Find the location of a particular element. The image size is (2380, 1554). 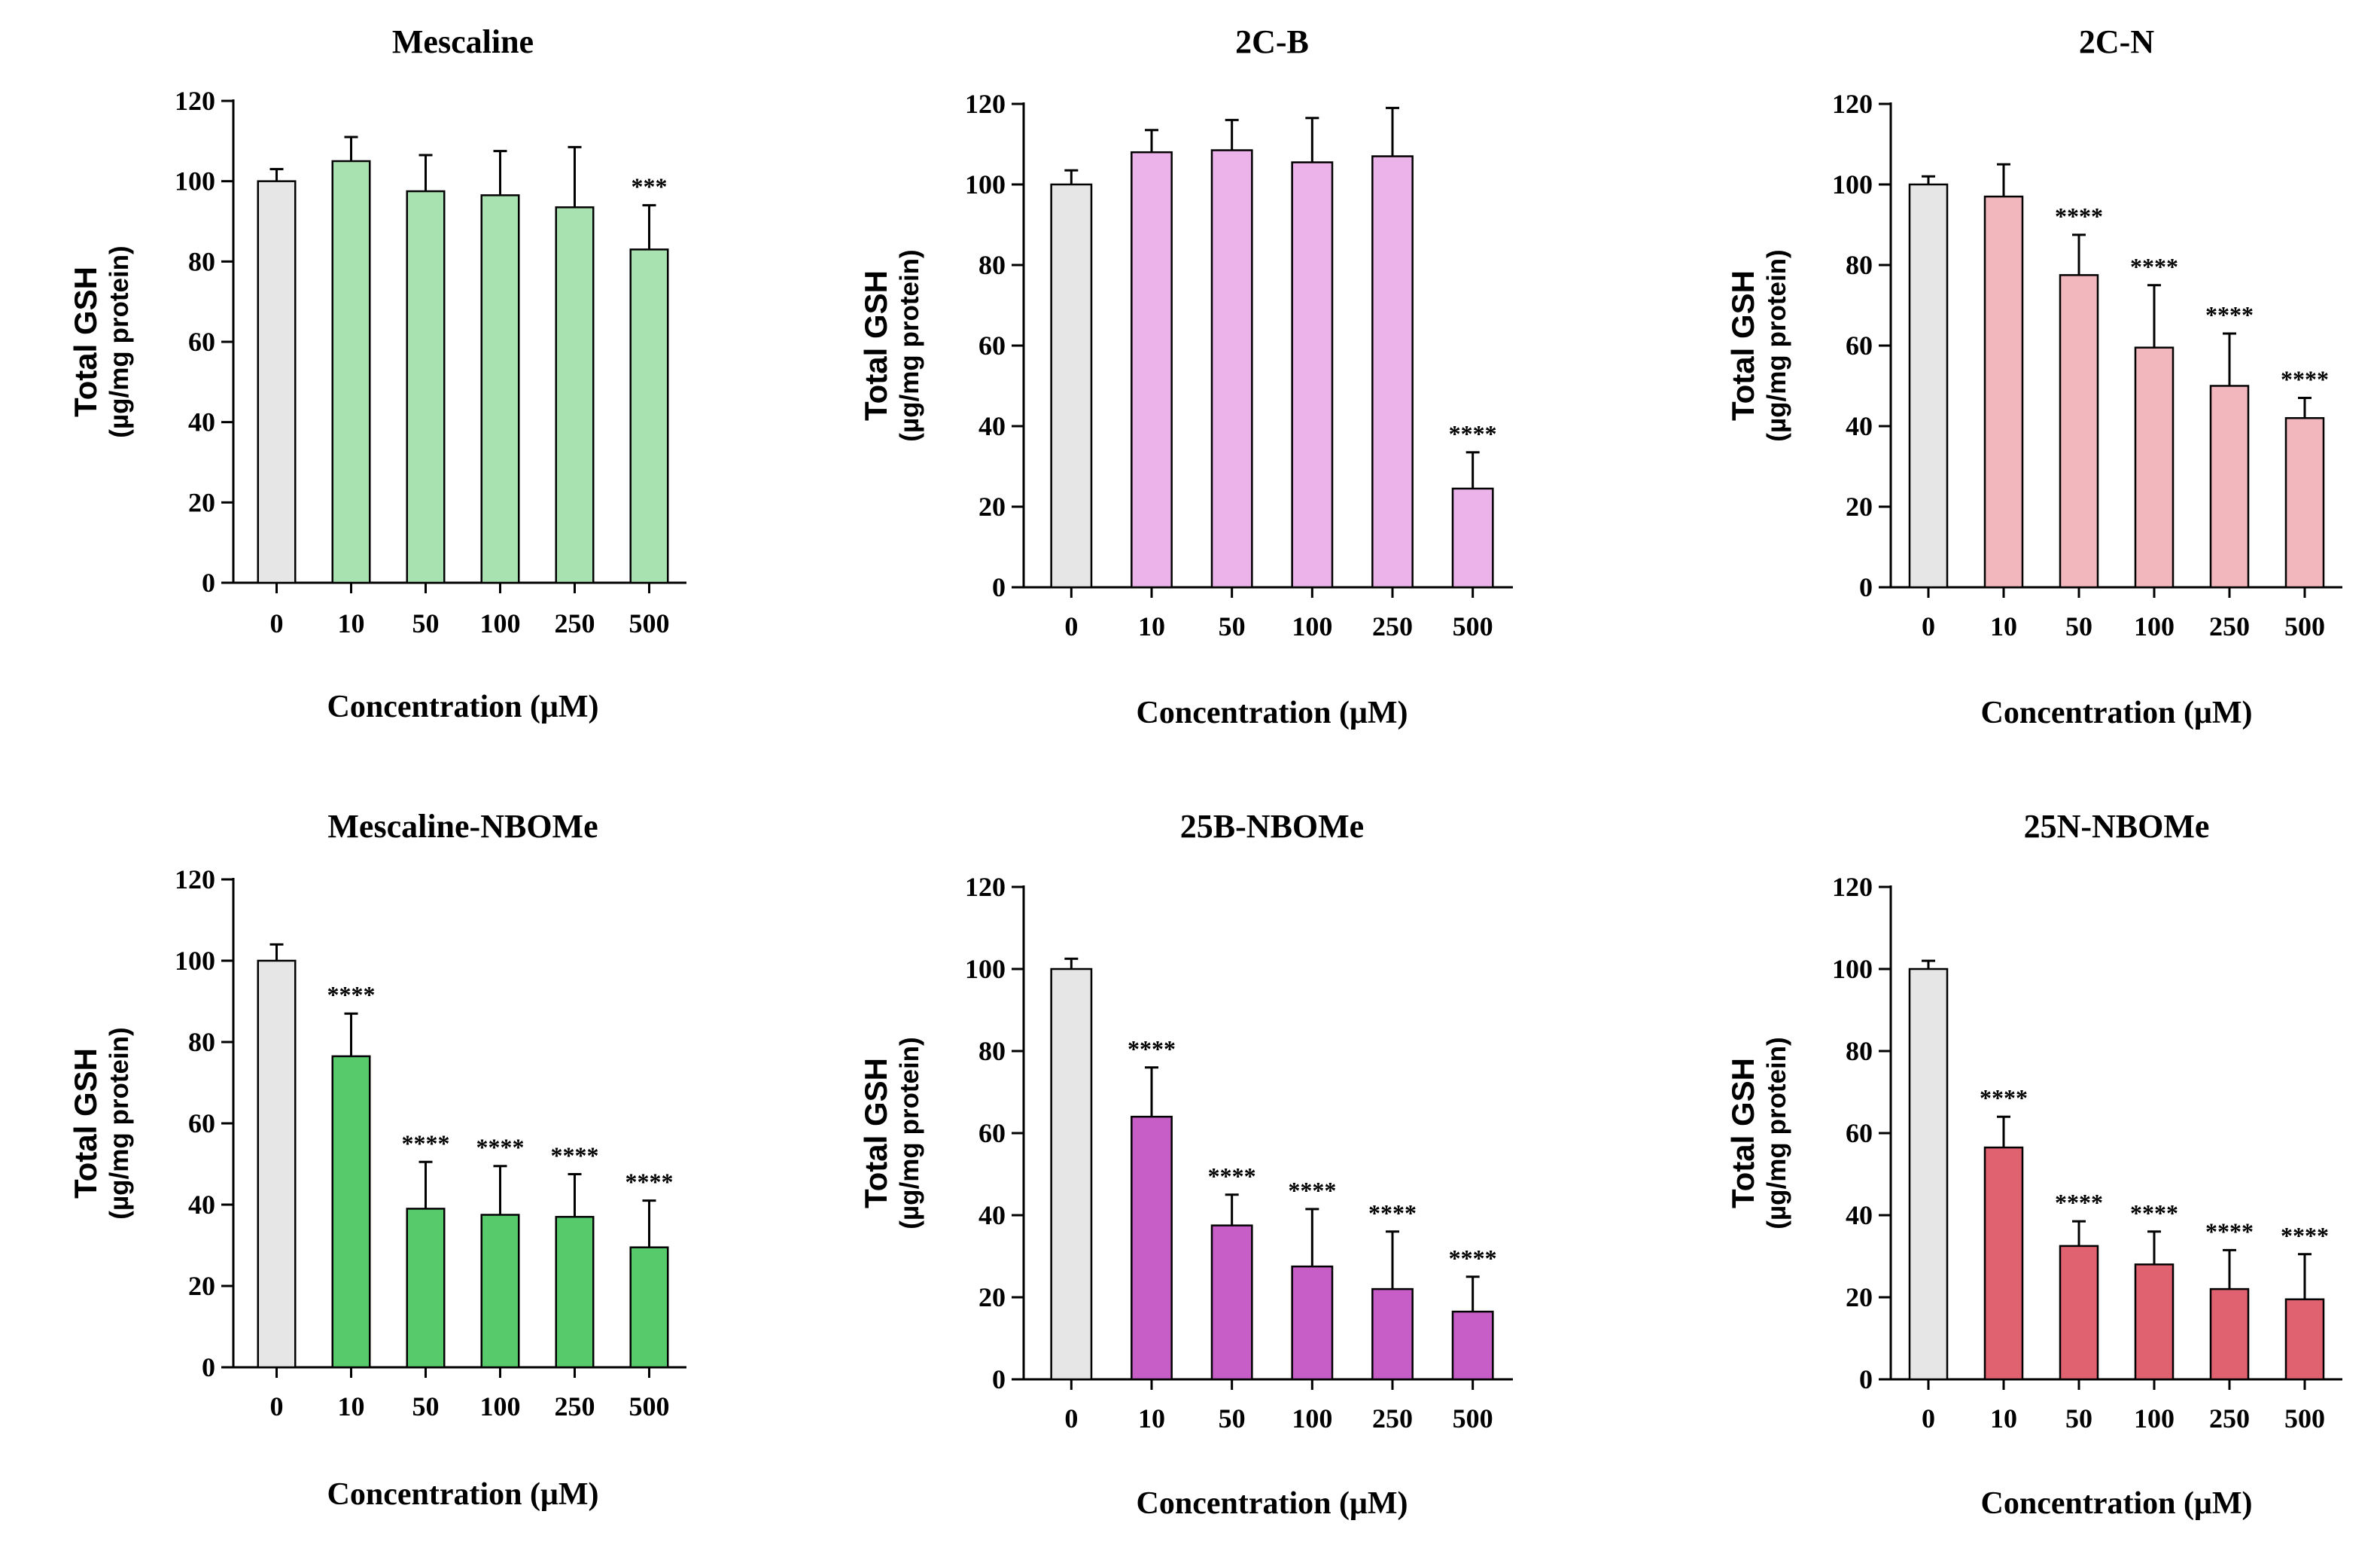

chart-title: 2C-B is located at coordinates (1272, 41).